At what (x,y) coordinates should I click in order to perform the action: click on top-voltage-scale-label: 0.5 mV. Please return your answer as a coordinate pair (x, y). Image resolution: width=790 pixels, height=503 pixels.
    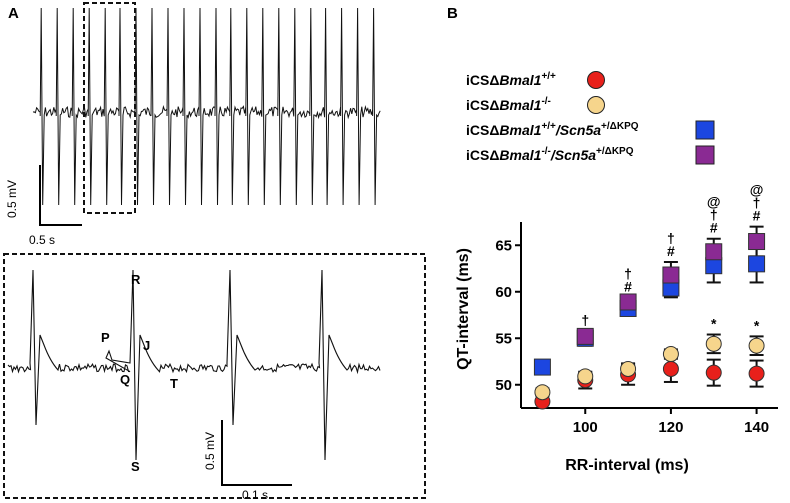
    Looking at the image, I should click on (12, 199).